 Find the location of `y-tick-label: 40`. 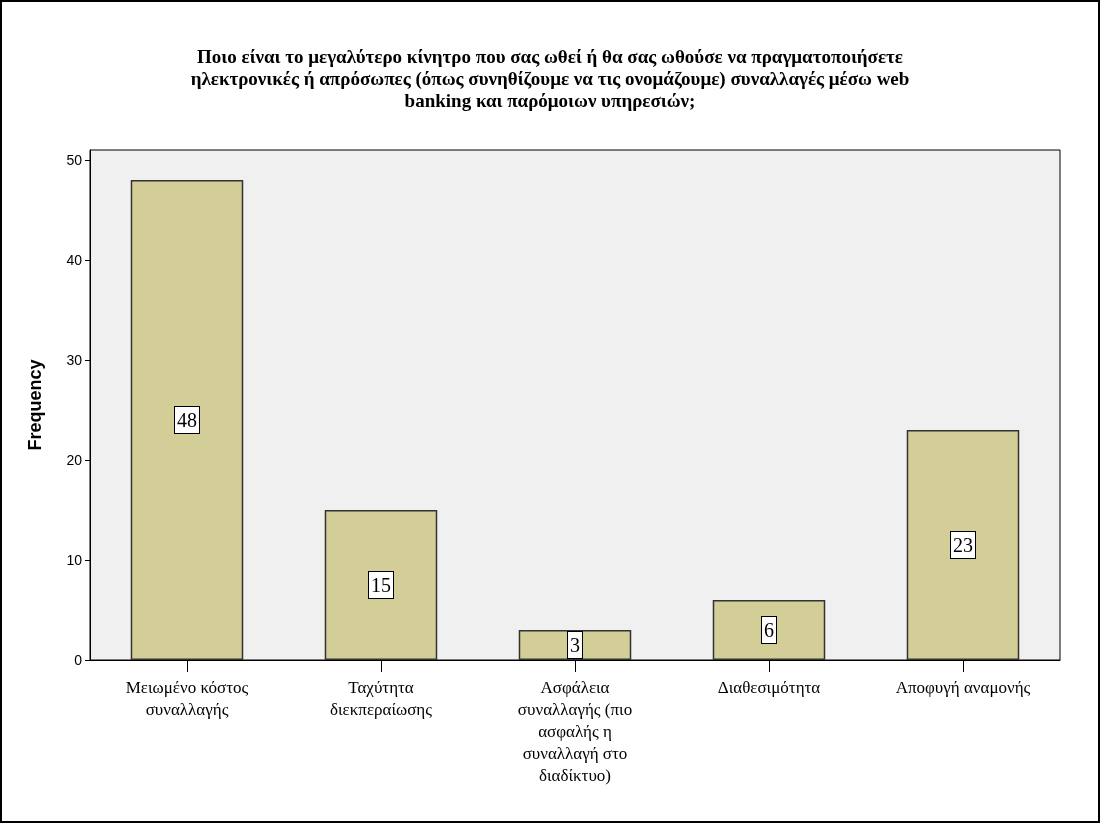

y-tick-label: 40 is located at coordinates (74, 260).